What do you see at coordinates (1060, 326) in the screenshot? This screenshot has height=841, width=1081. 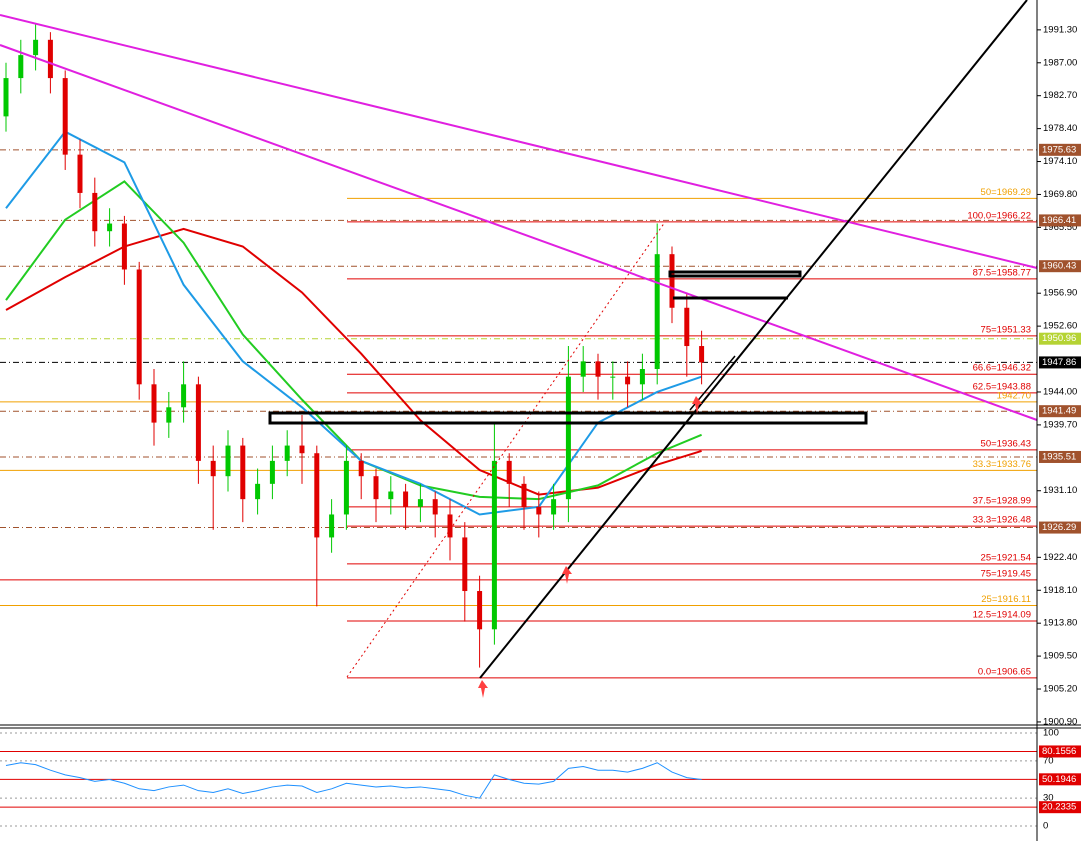 I see `y-tick-label: 1952.60` at bounding box center [1060, 326].